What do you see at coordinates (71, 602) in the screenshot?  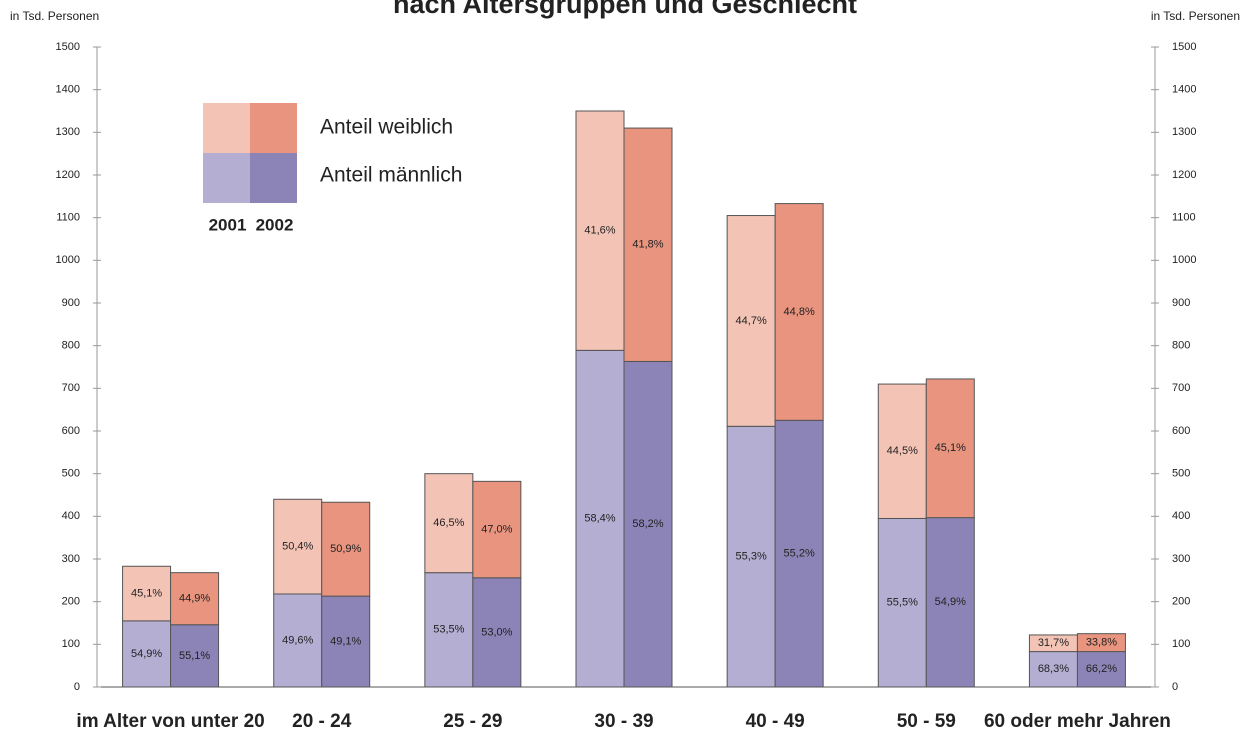 I see `y-tick-label: 200` at bounding box center [71, 602].